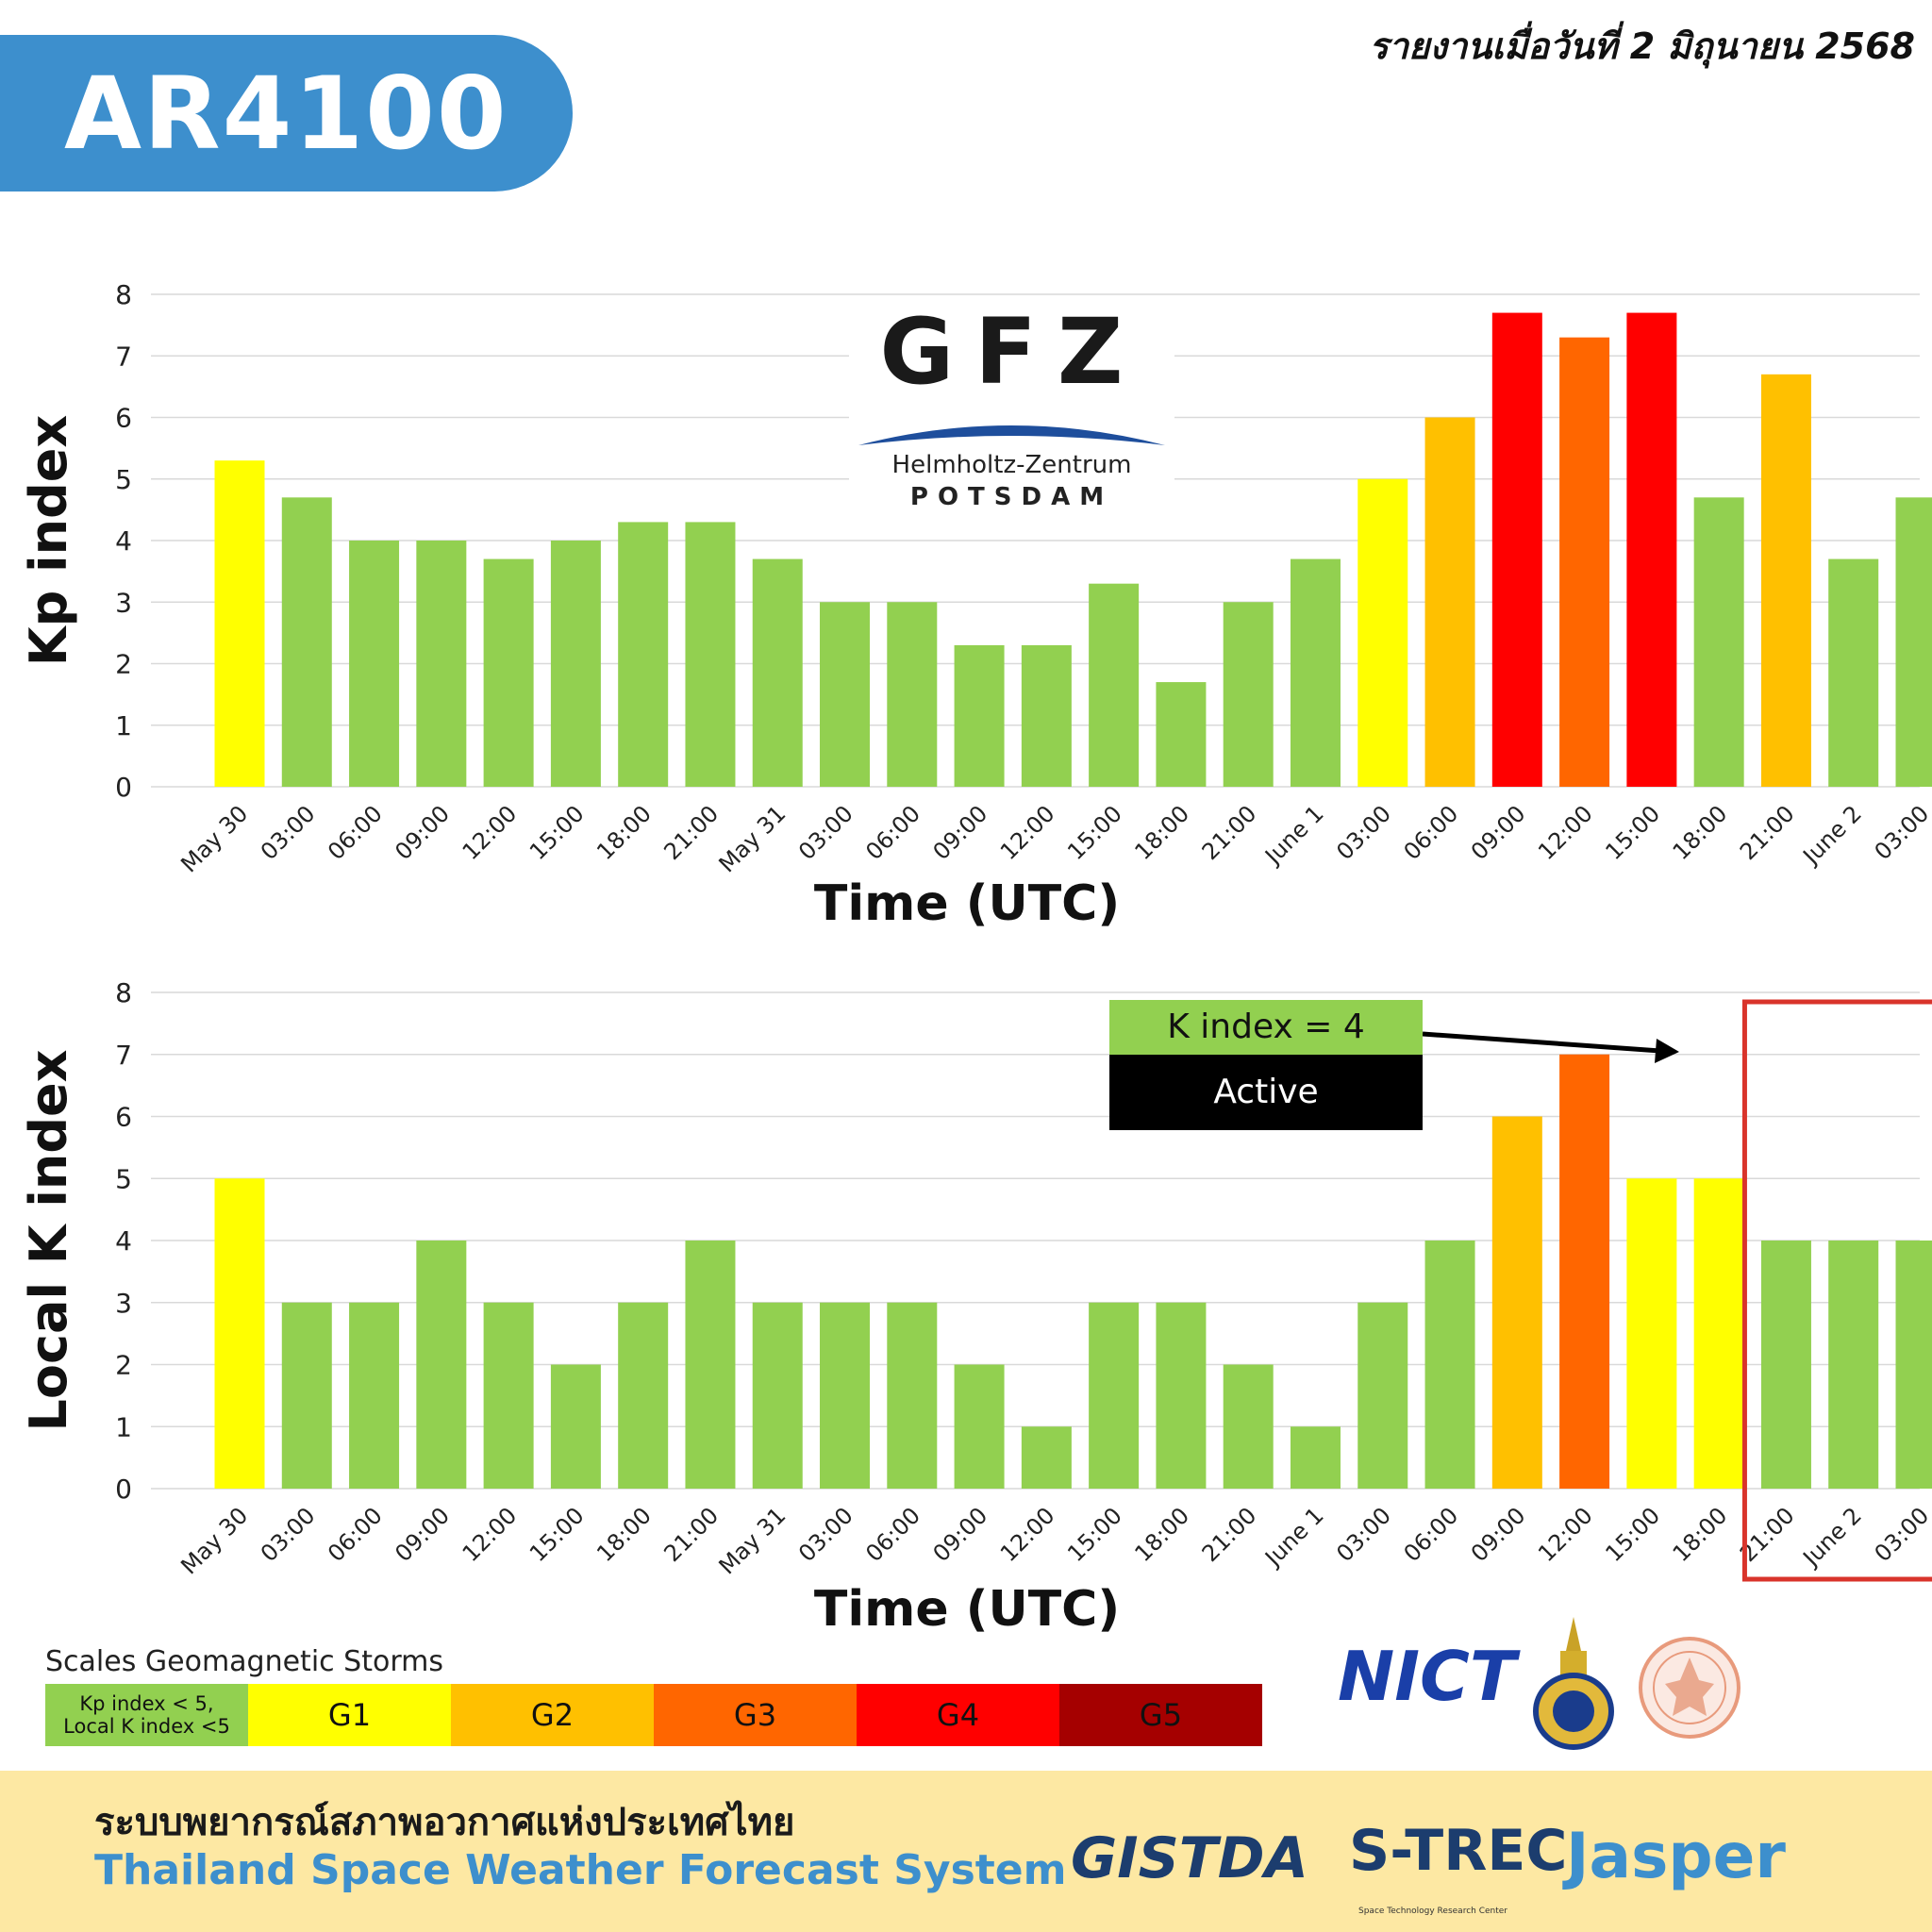  What do you see at coordinates (1011, 465) in the screenshot?
I see `gfz-logo-line1: Helmholtz-Zentrum` at bounding box center [1011, 465].